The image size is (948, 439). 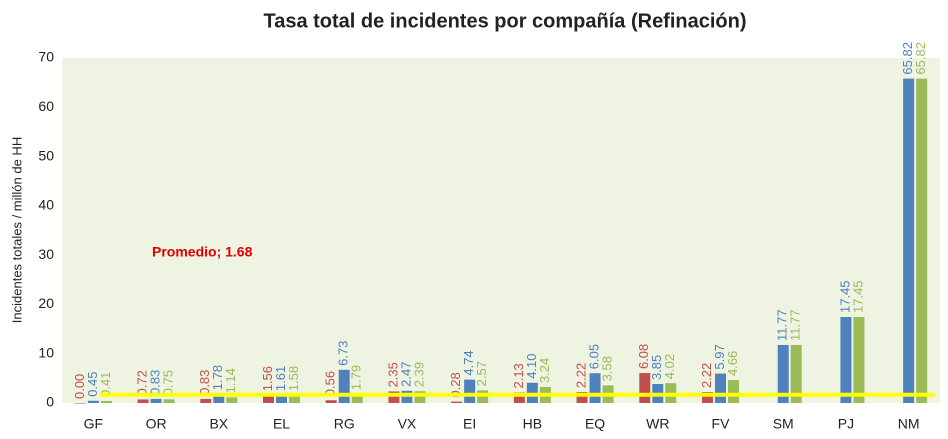 What do you see at coordinates (93, 424) in the screenshot?
I see `x-tick-label: GF` at bounding box center [93, 424].